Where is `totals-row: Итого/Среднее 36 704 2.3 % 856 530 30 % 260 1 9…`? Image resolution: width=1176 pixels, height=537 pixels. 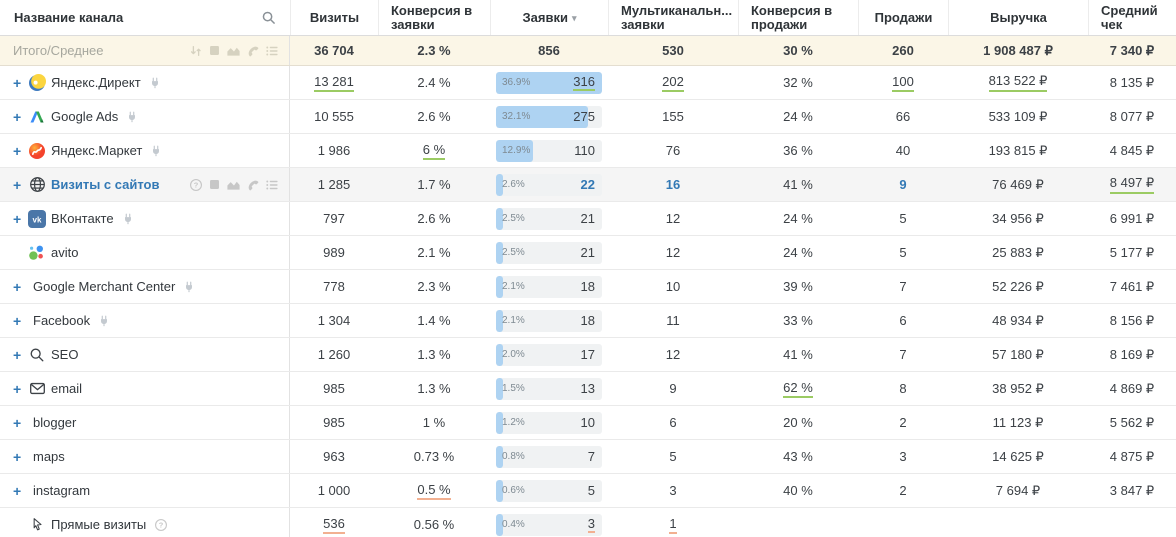
totals-row: Итого/Среднее 36 704 2.3 % 856 530 30 % 260 1 9… is located at coordinates (588, 51).